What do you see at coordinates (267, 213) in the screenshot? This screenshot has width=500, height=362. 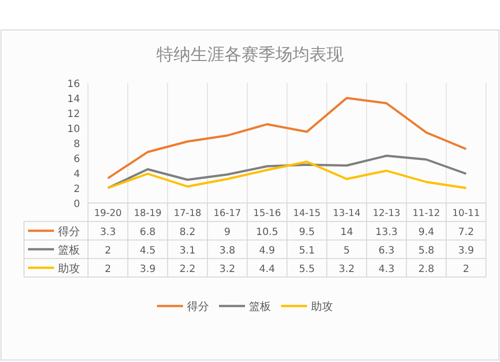 I see `x-tick-label: 15-16` at bounding box center [267, 213].